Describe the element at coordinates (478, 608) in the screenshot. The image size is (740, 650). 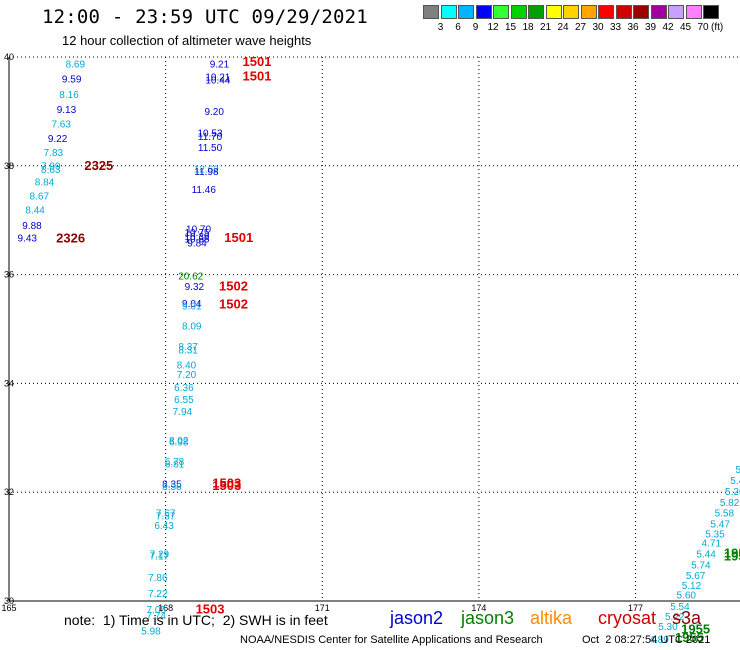
I see `x-tick-label: 174` at that location.